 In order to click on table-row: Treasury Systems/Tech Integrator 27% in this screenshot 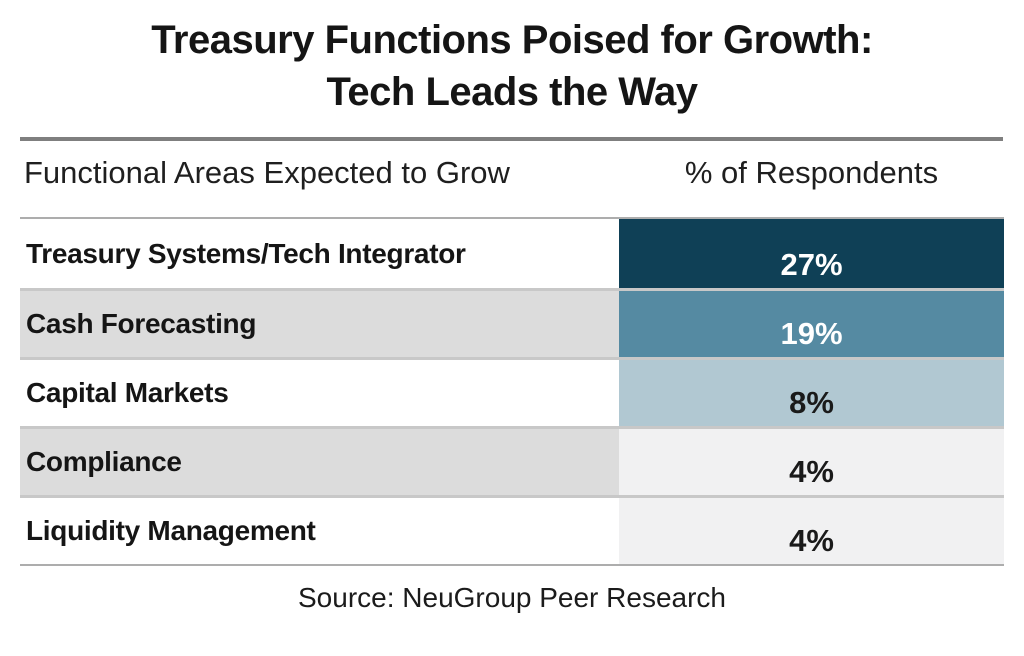, I will do `click(512, 253)`.